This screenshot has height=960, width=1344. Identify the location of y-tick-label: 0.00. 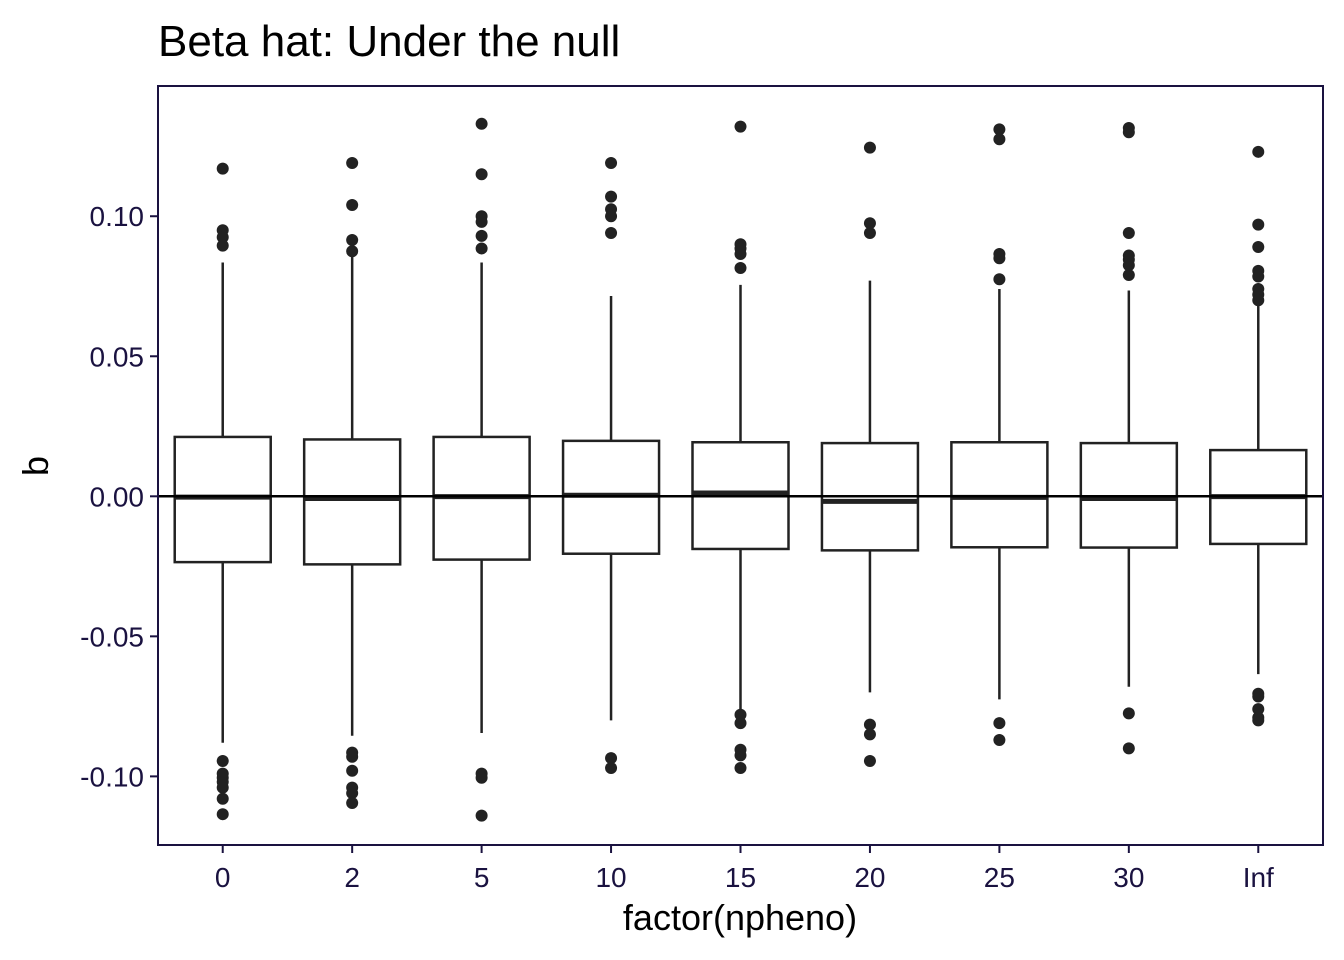
(117, 496).